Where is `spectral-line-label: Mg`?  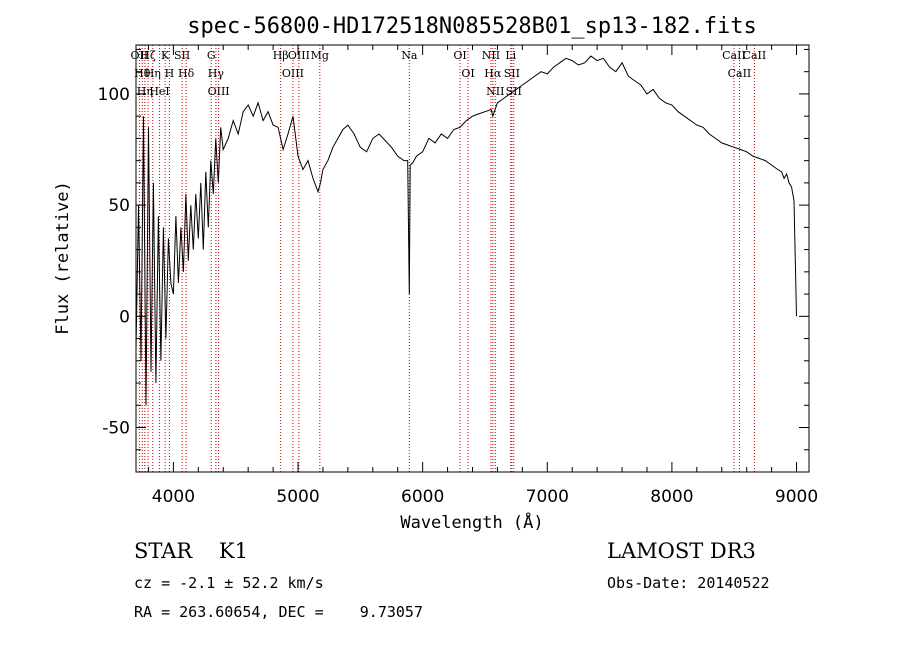
spectral-line-label: Mg is located at coordinates (320, 55).